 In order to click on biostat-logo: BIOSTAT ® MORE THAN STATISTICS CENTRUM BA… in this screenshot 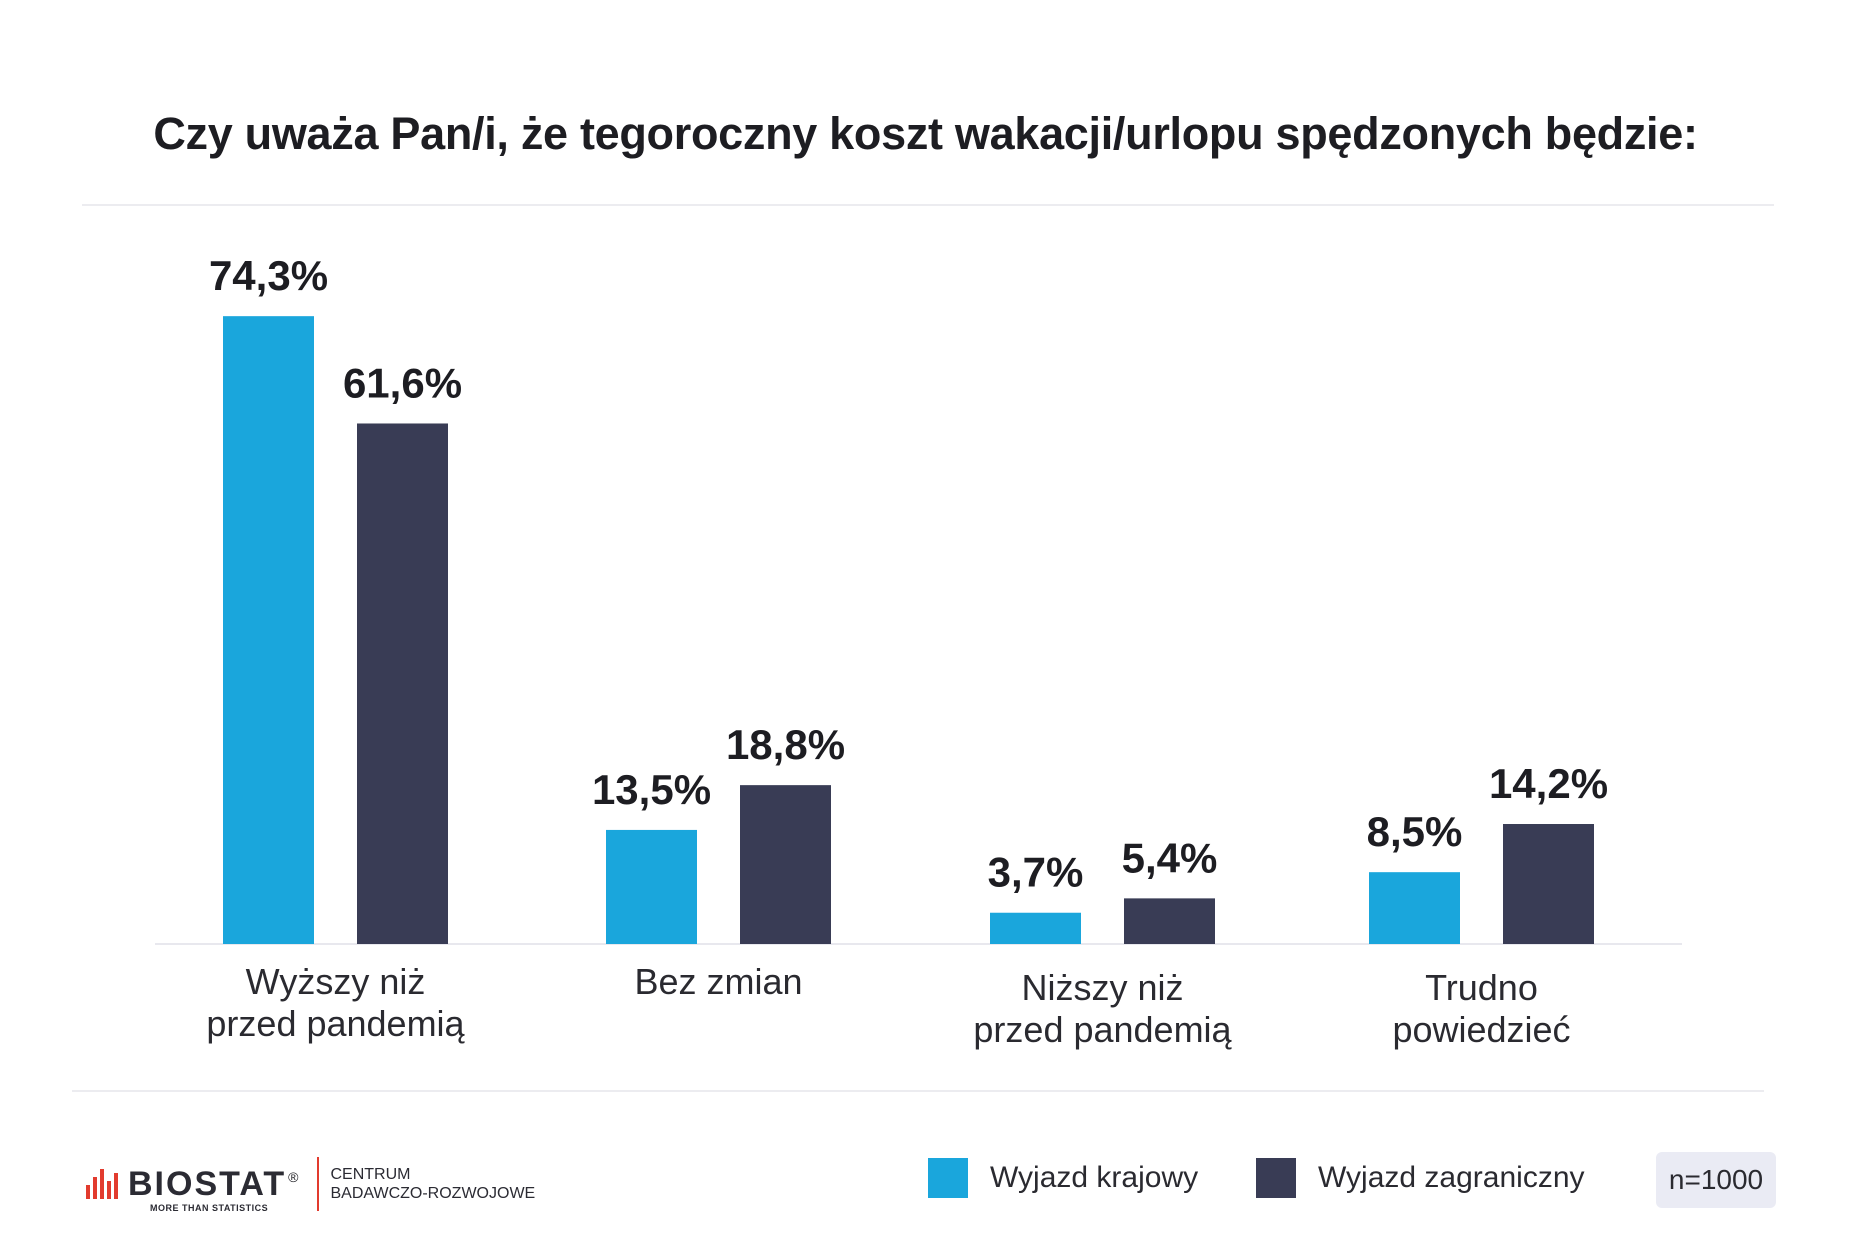, I will do `click(310, 1184)`.